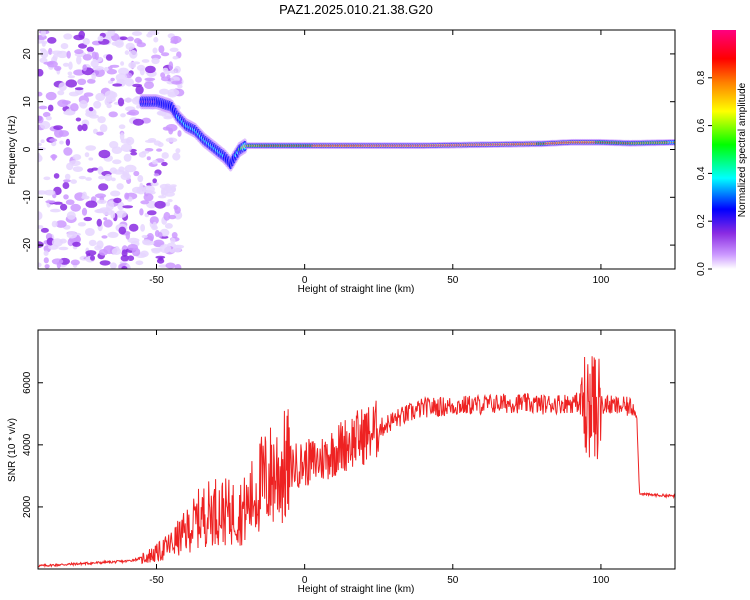  I want to click on colorbar-tick-label: 0.6, so click(701, 125).